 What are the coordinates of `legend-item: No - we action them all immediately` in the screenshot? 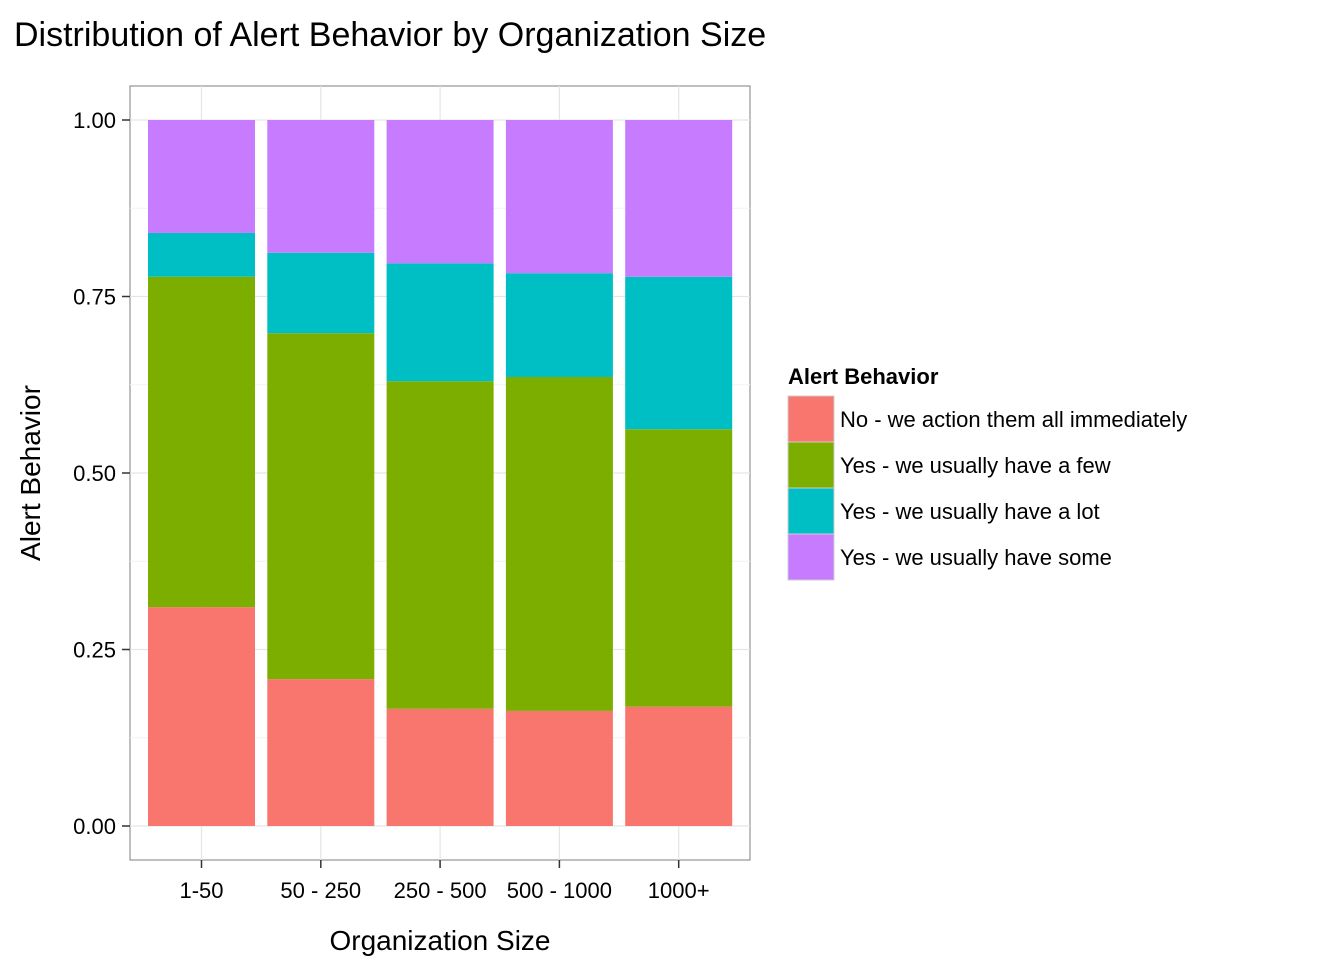 It's located at (987, 419).